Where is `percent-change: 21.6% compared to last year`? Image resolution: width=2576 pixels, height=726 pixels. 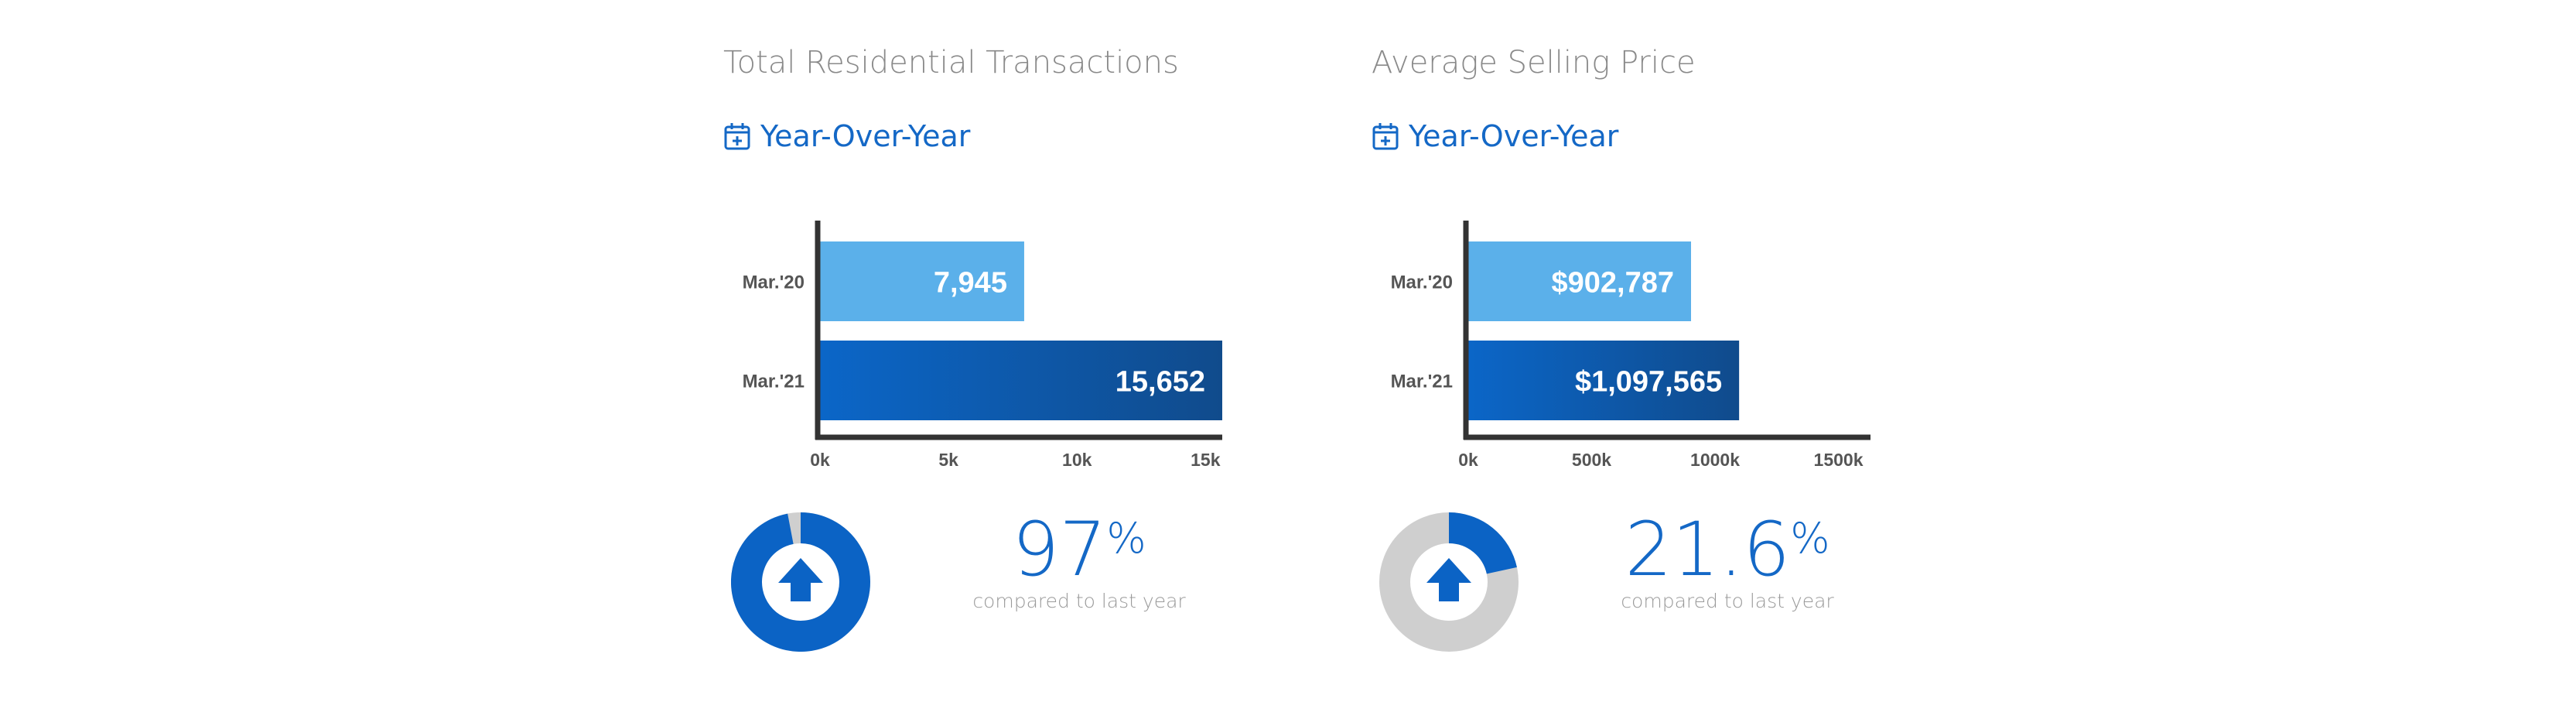
percent-change: 21.6% compared to last year is located at coordinates (1727, 561).